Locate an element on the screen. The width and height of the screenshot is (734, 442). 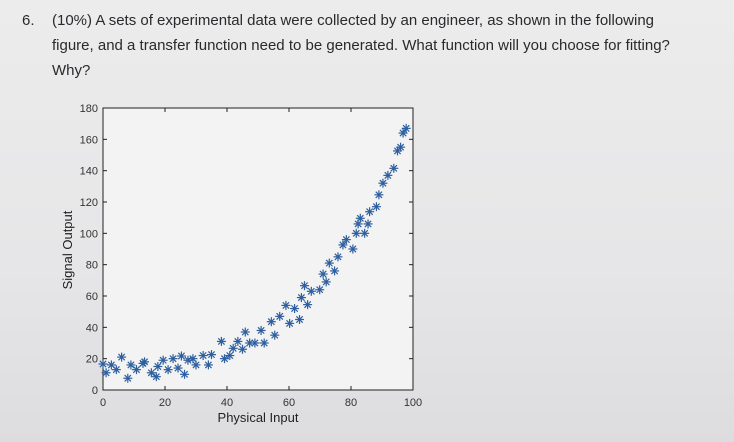
y-tick-label: 140 is located at coordinates (89, 172).